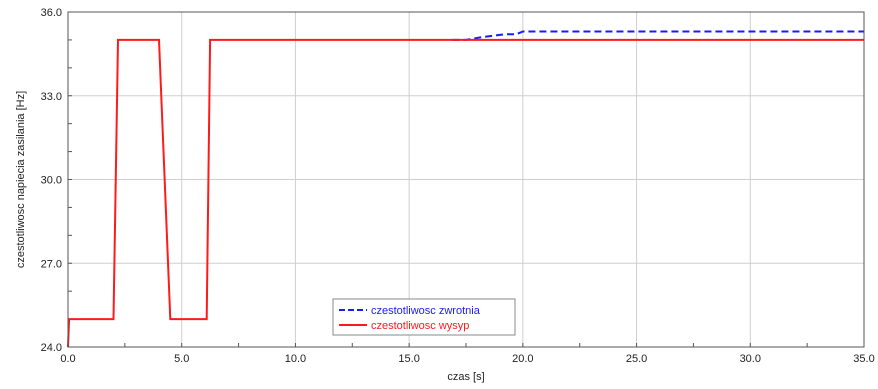 The image size is (878, 389). What do you see at coordinates (408, 359) in the screenshot?
I see `x-tick-label: 15.0` at bounding box center [408, 359].